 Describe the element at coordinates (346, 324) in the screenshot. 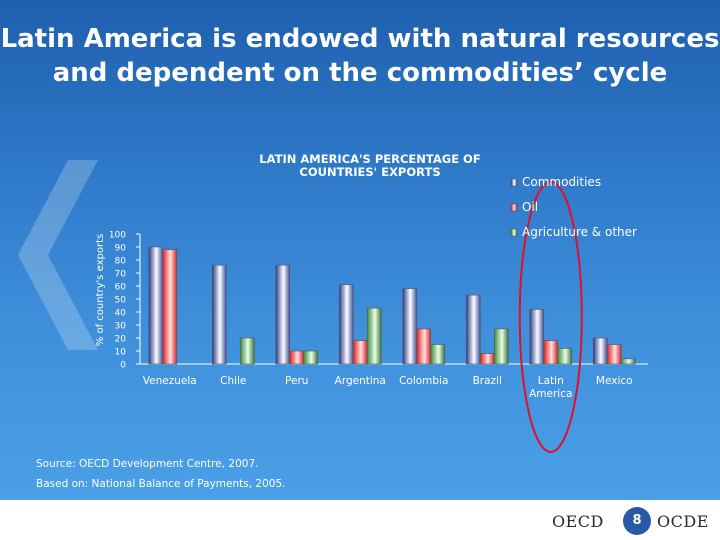

I see `bar-commodities-argentina` at that location.